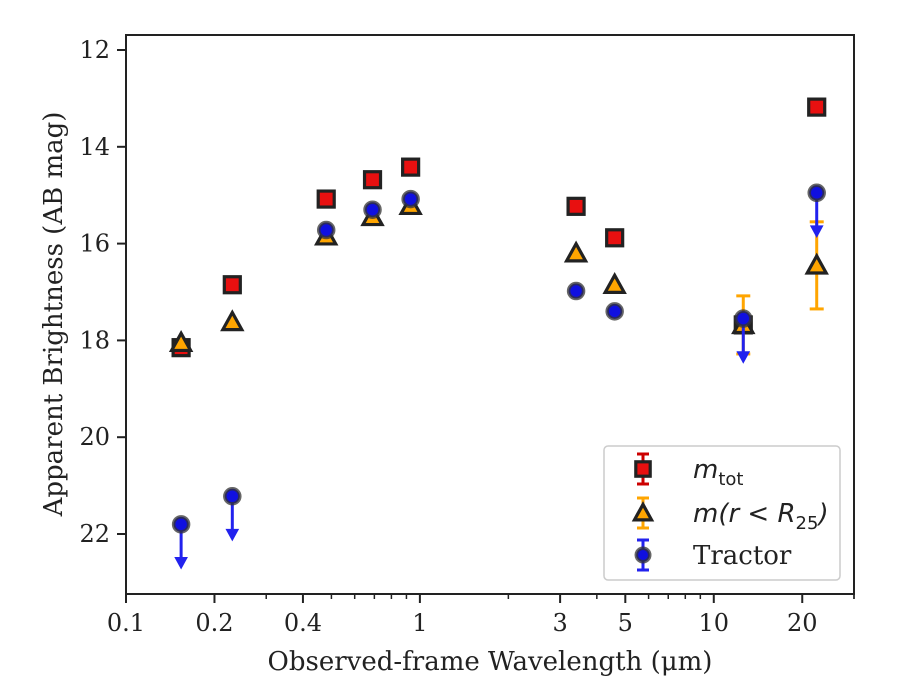 The image size is (900, 700). Describe the element at coordinates (643, 511) in the screenshot. I see `legend-marker-triangle` at that location.